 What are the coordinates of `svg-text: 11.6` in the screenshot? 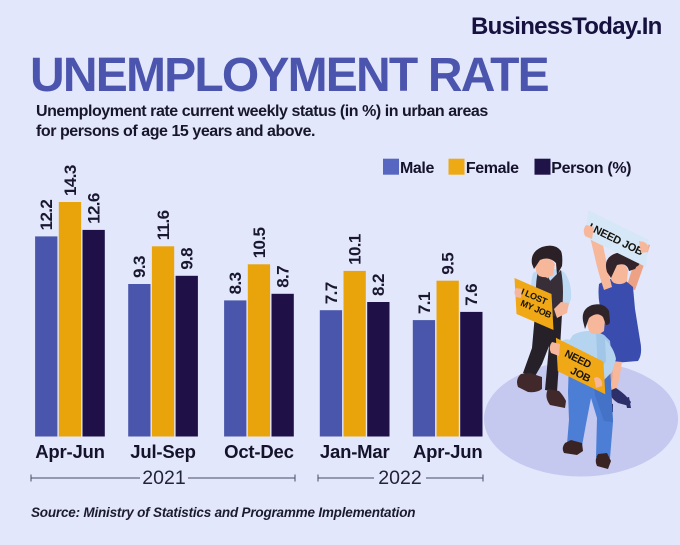 It's located at (163, 225).